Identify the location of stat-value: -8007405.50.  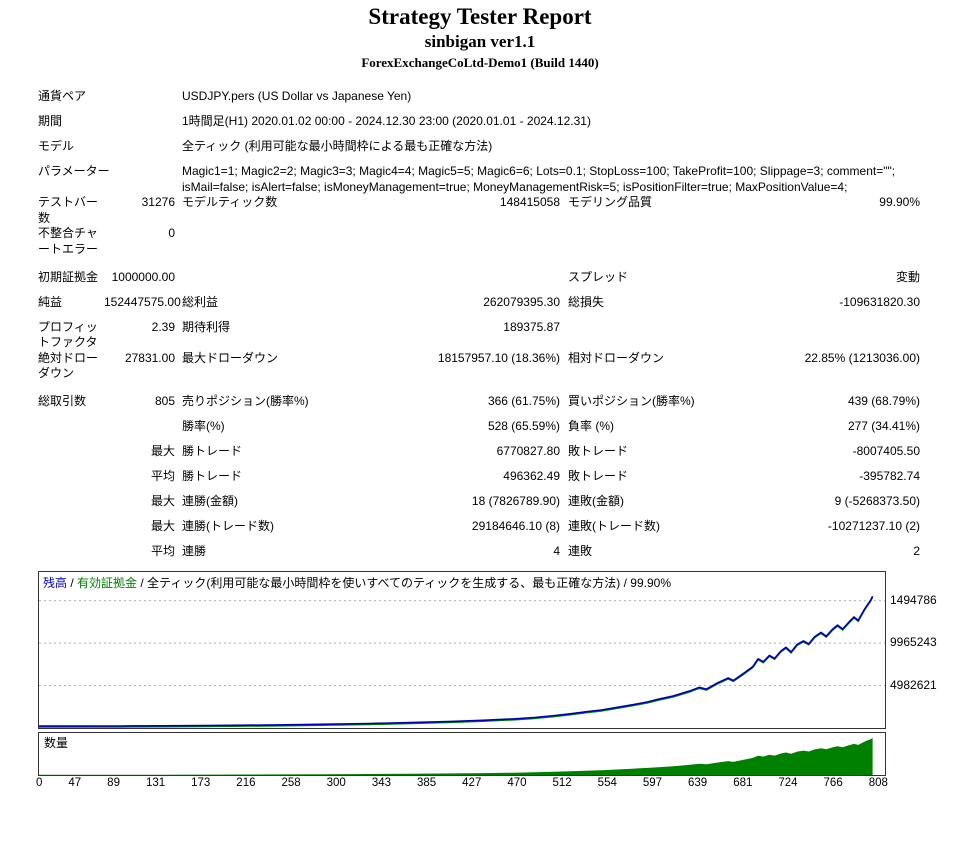
(886, 450).